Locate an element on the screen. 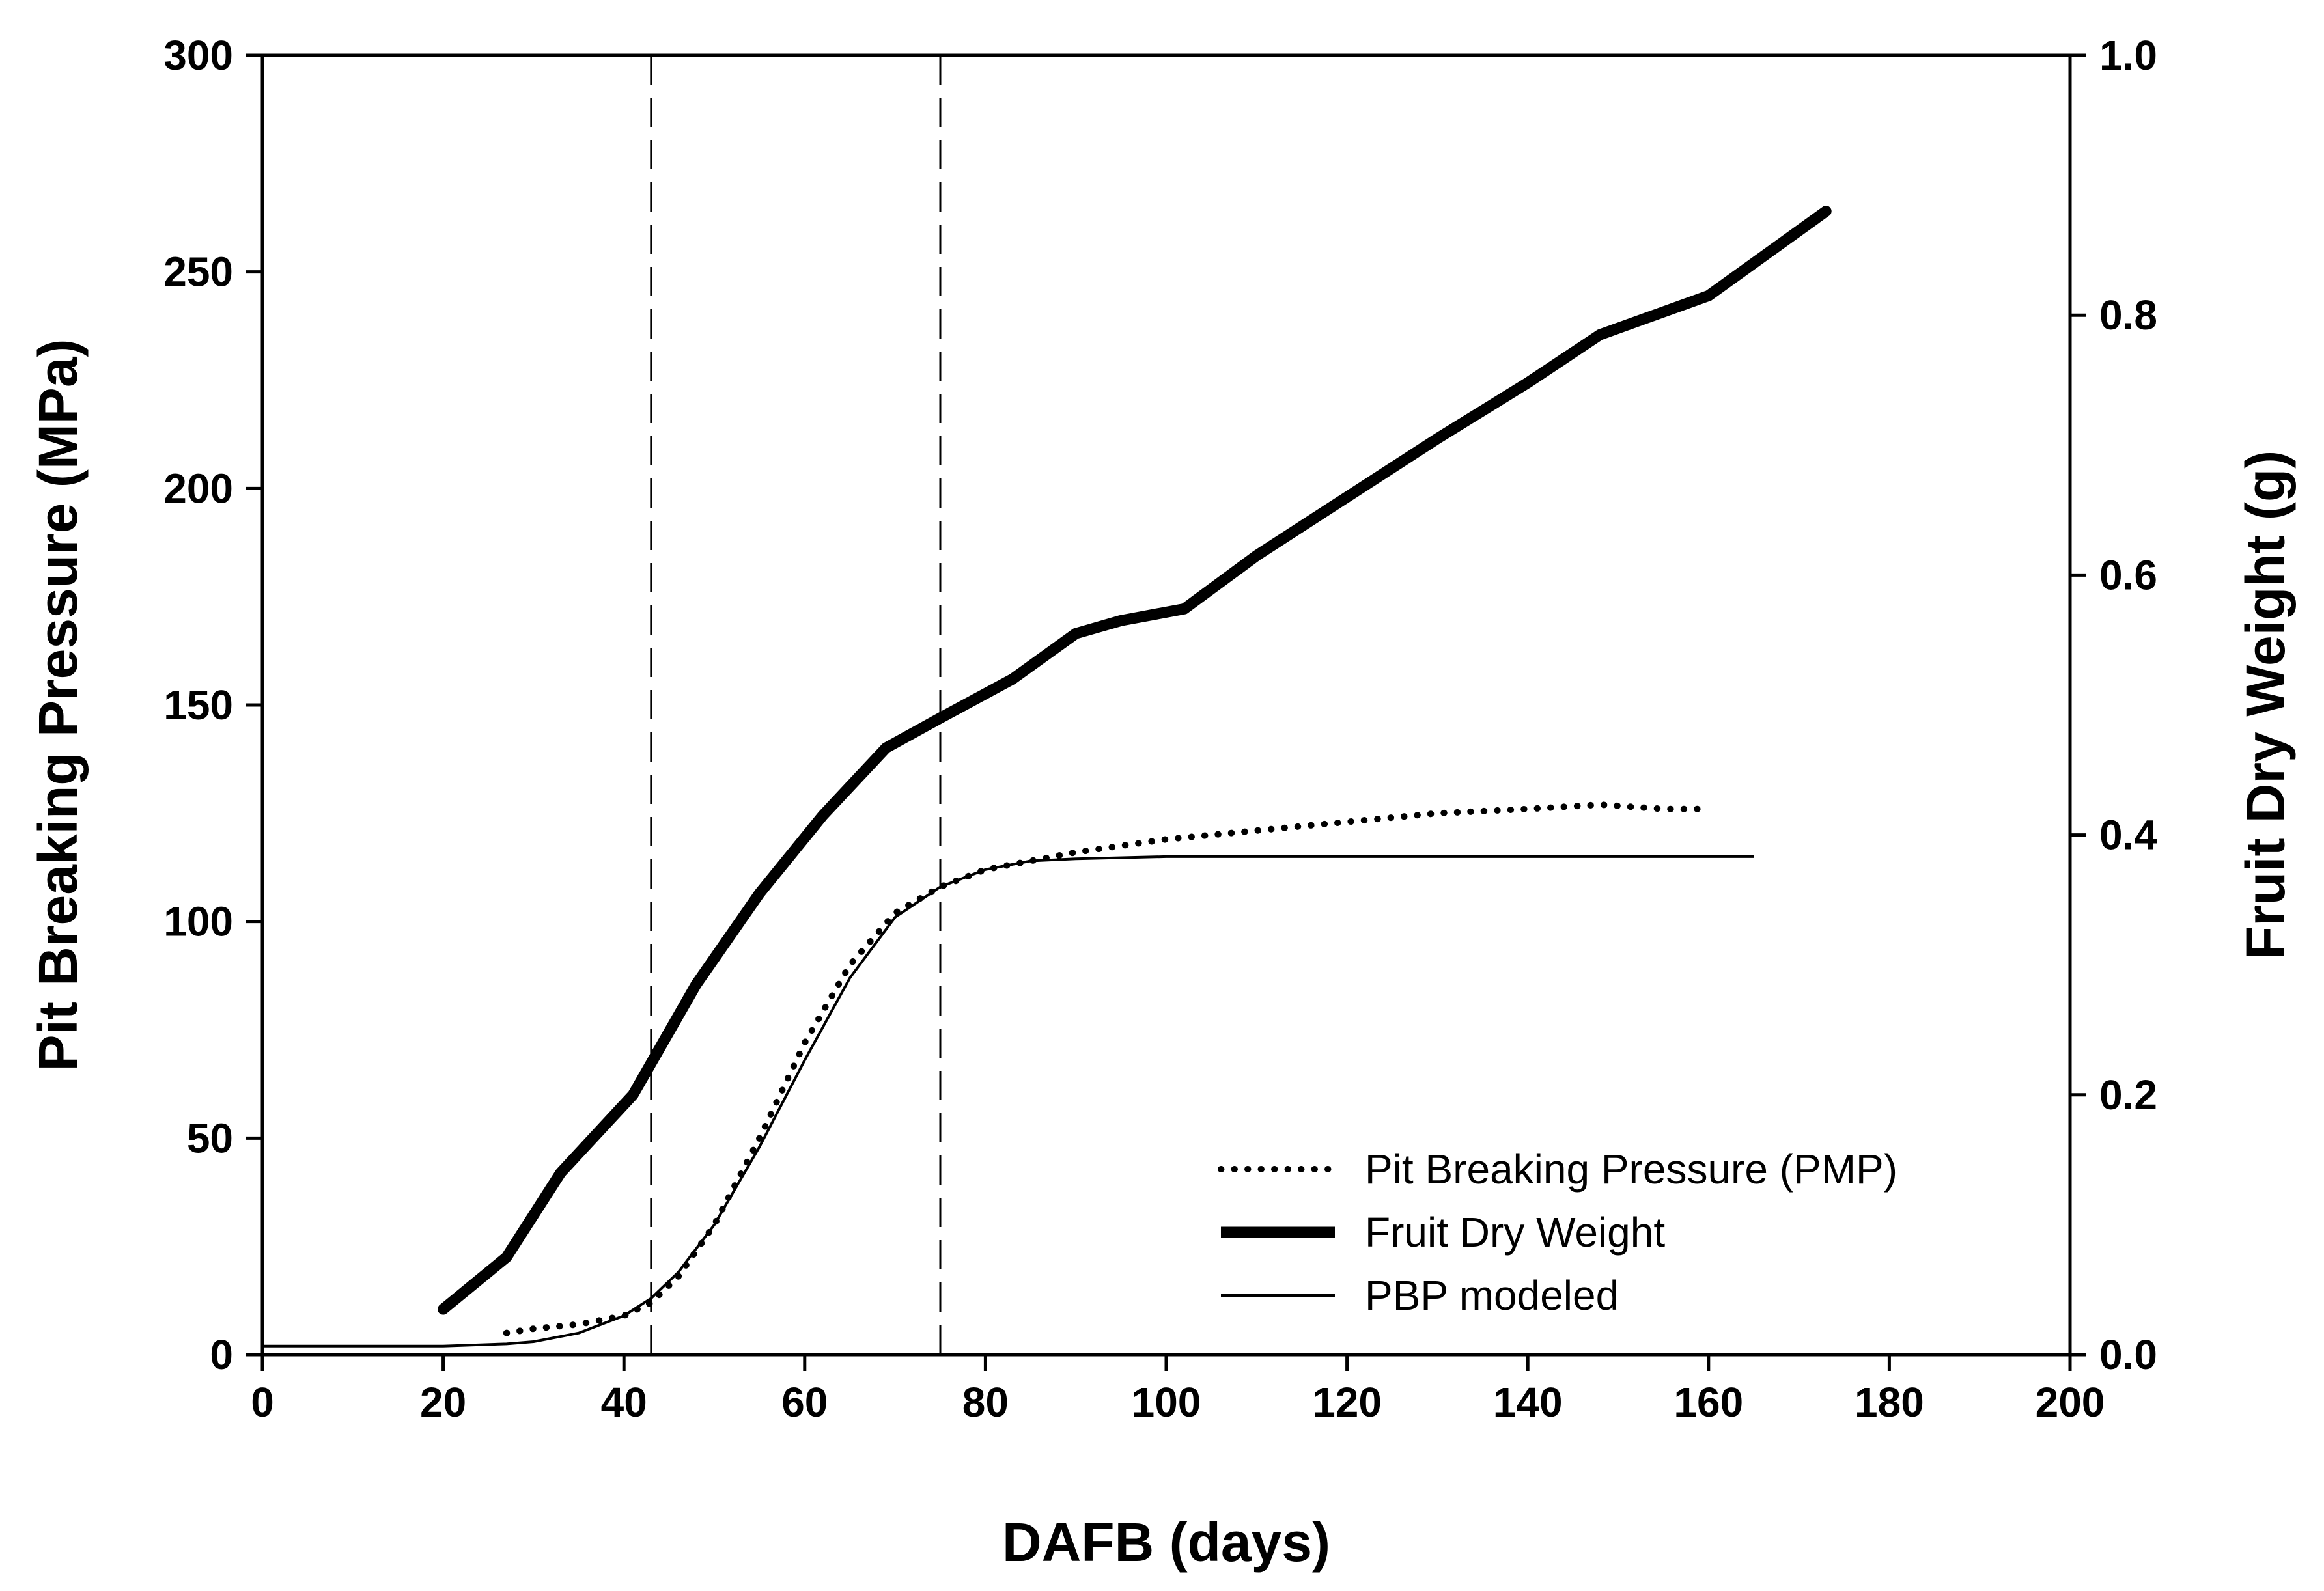 This screenshot has width=2324, height=1591. y-axis-left: 0 50 100 150 200 250 300 is located at coordinates (213, 705).